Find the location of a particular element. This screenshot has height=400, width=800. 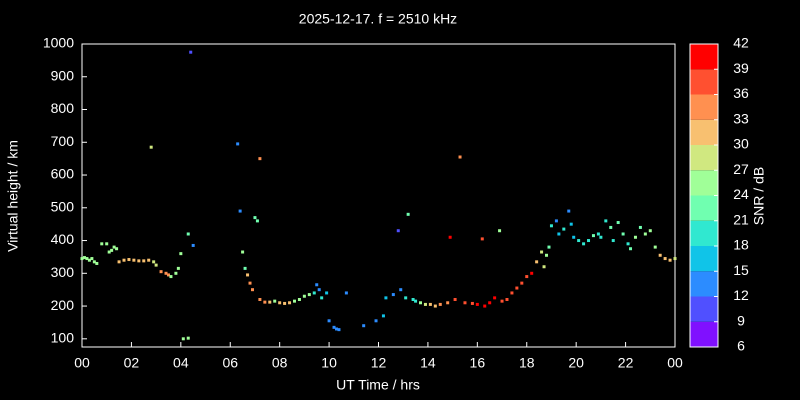

y-tick-label: 100 is located at coordinates (63, 338).